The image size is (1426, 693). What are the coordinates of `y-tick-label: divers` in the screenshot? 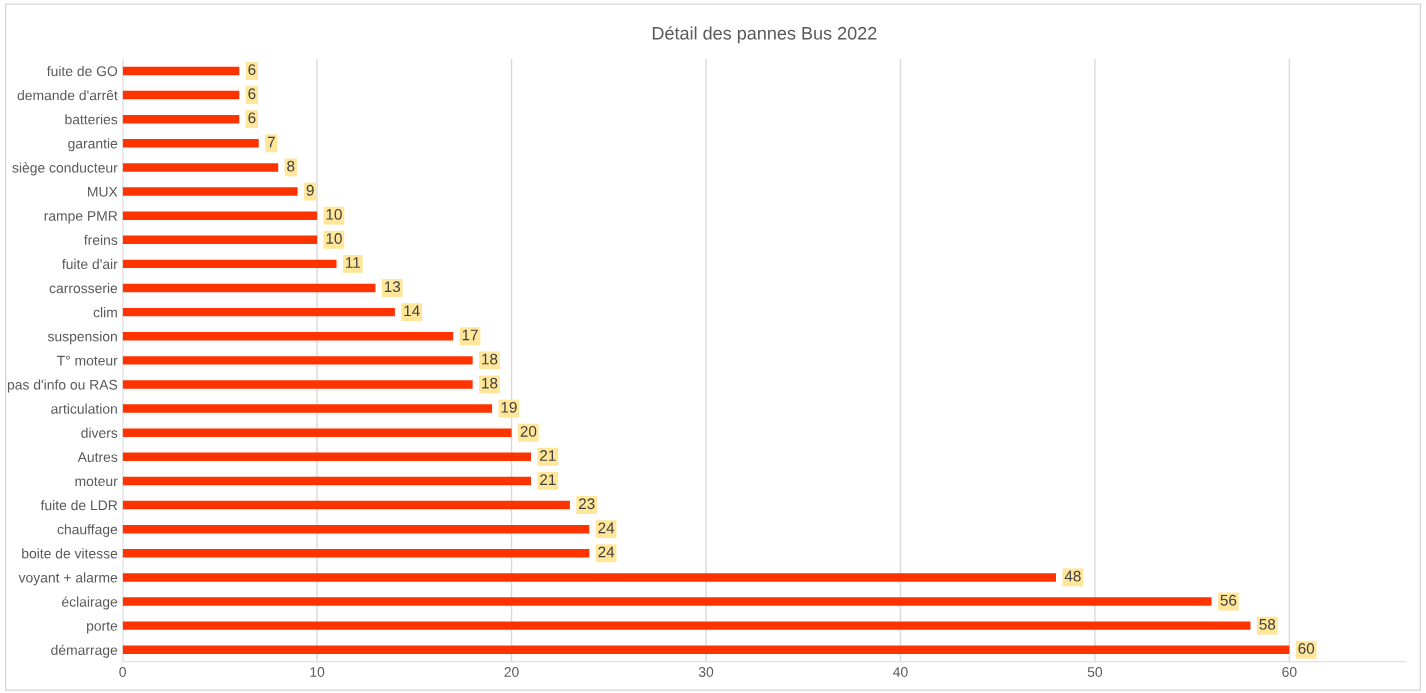 It's located at (99, 432).